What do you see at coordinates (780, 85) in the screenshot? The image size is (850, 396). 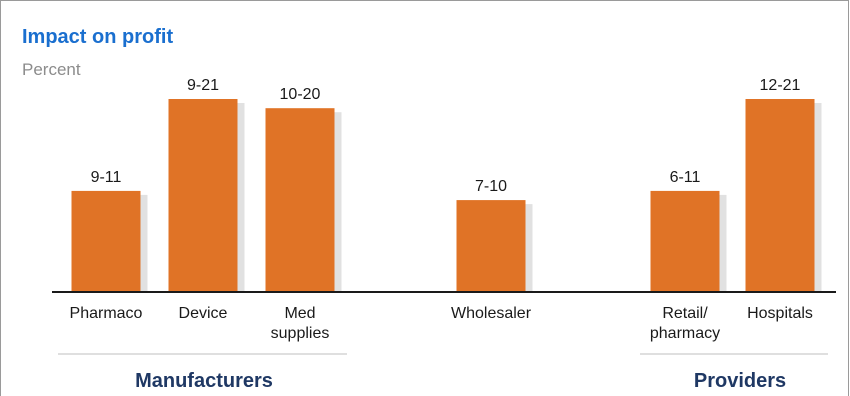 I see `data-label: 12-21` at bounding box center [780, 85].